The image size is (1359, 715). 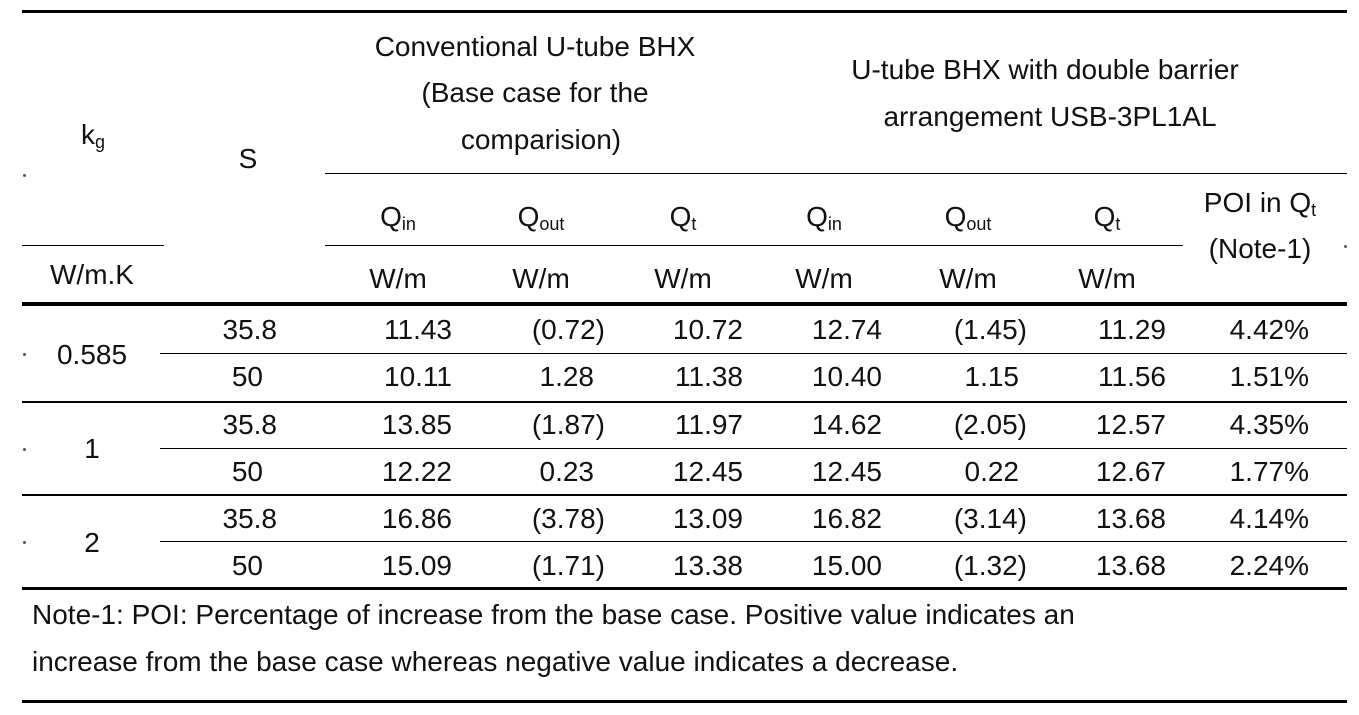 What do you see at coordinates (568, 424) in the screenshot?
I see `cell-qout-1: (1.87)` at bounding box center [568, 424].